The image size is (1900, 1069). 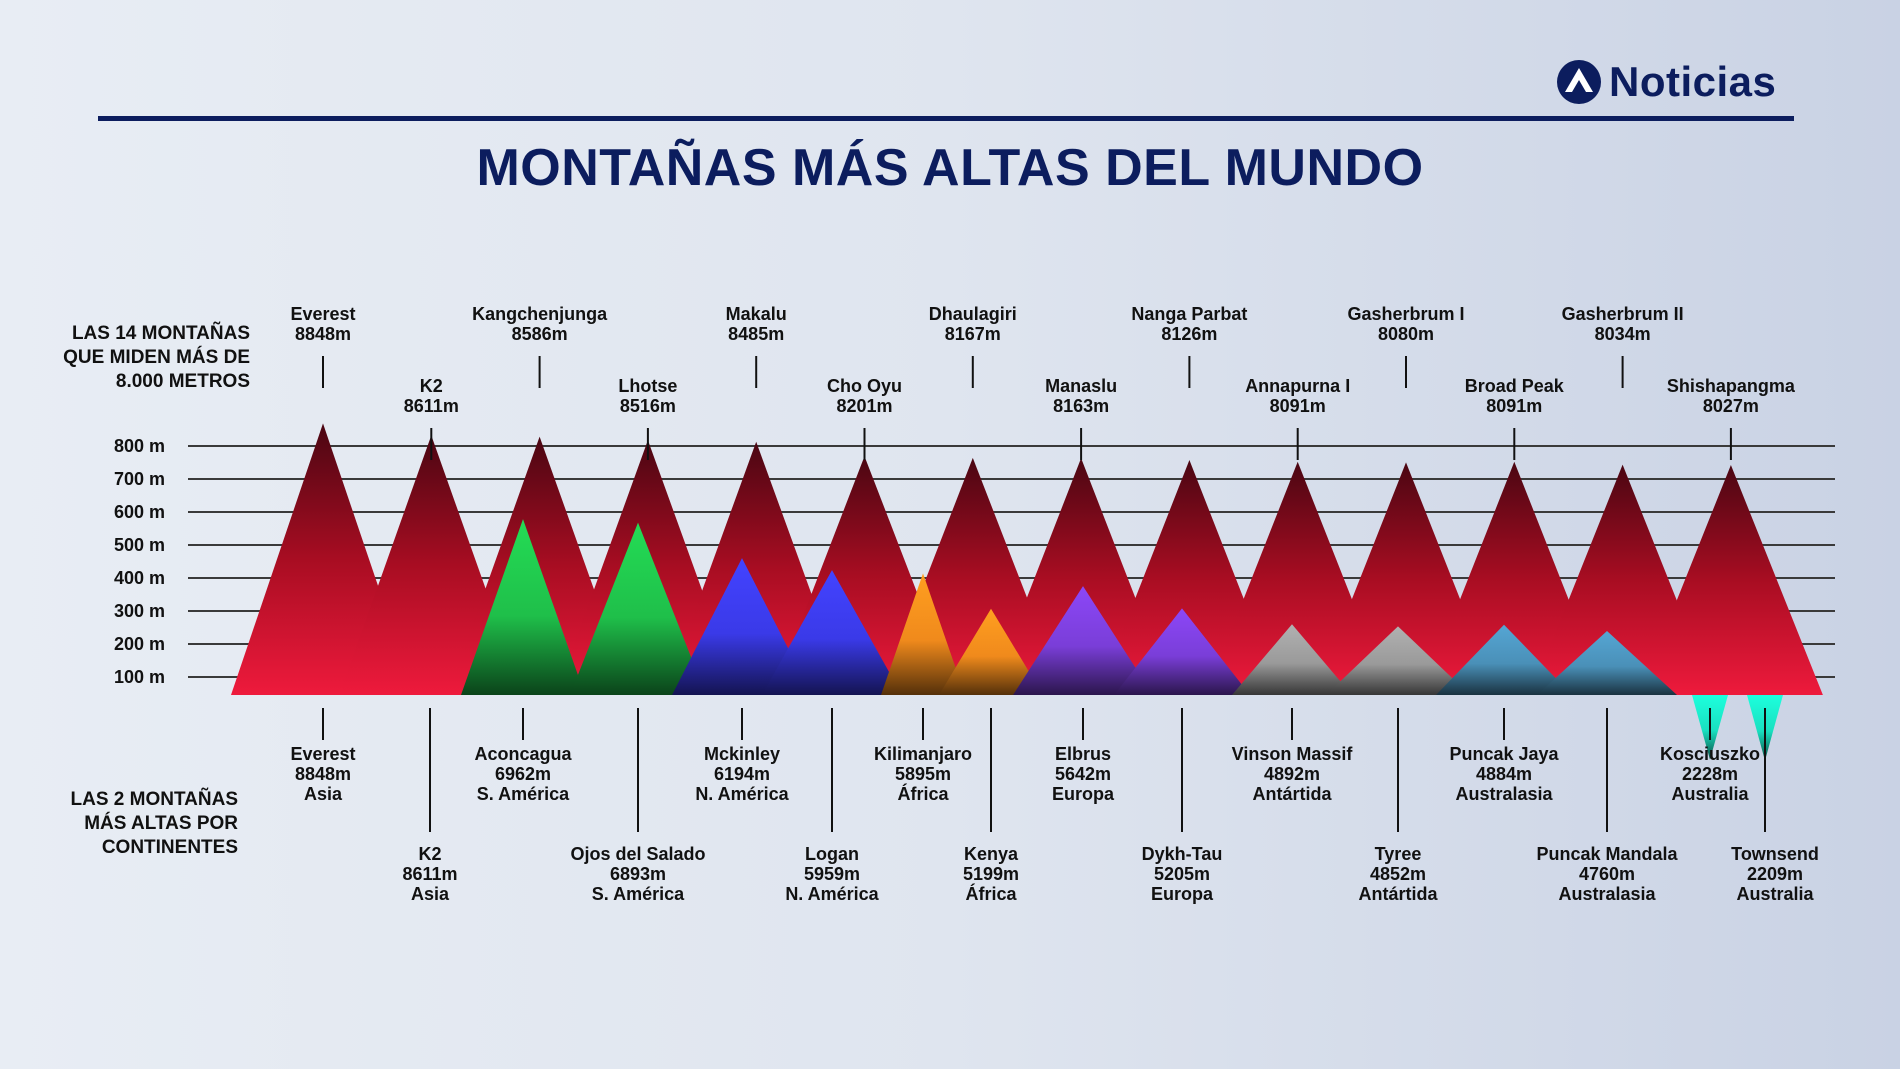 I want to click on side-label-line: QUE MIDEN MÁS DE, so click(x=156, y=357).